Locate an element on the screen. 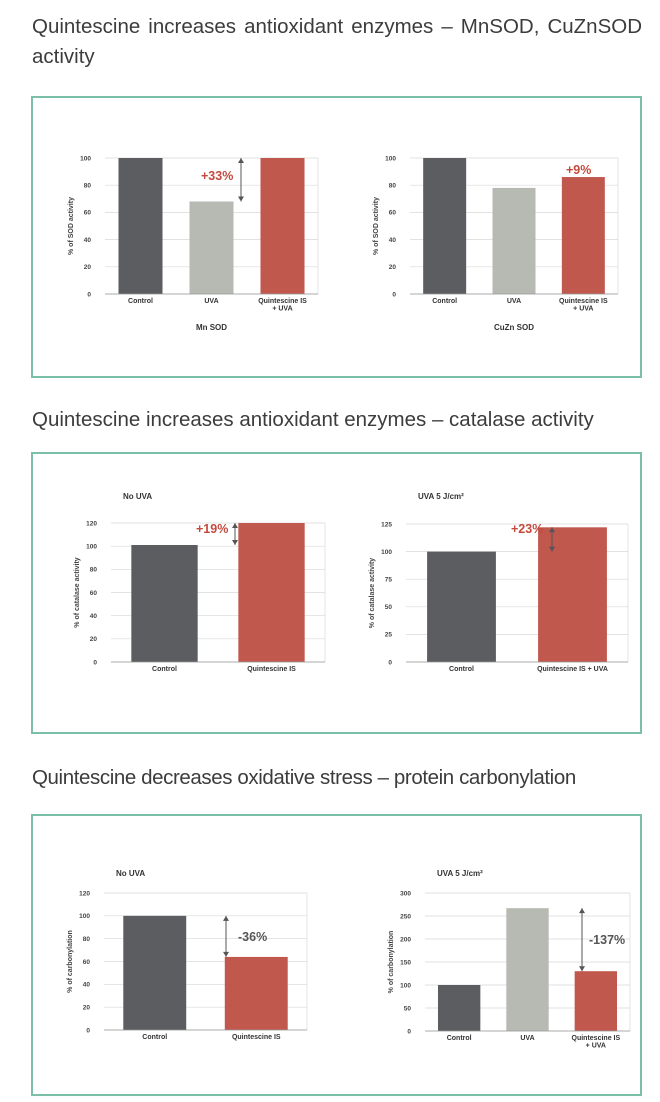 Image resolution: width=660 pixels, height=1102 pixels. y-tick-label: 200 is located at coordinates (405, 939).